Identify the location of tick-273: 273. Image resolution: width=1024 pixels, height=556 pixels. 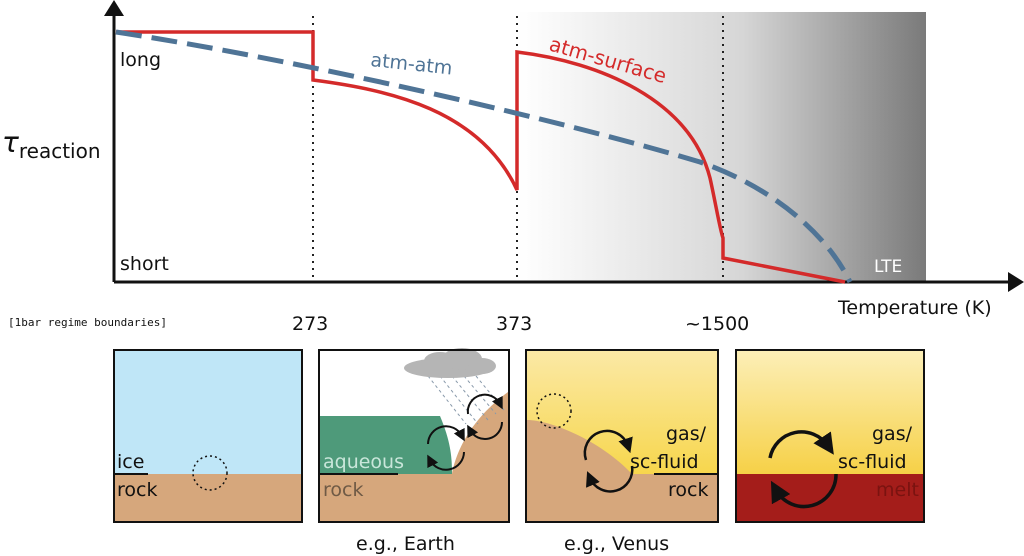
(310, 324).